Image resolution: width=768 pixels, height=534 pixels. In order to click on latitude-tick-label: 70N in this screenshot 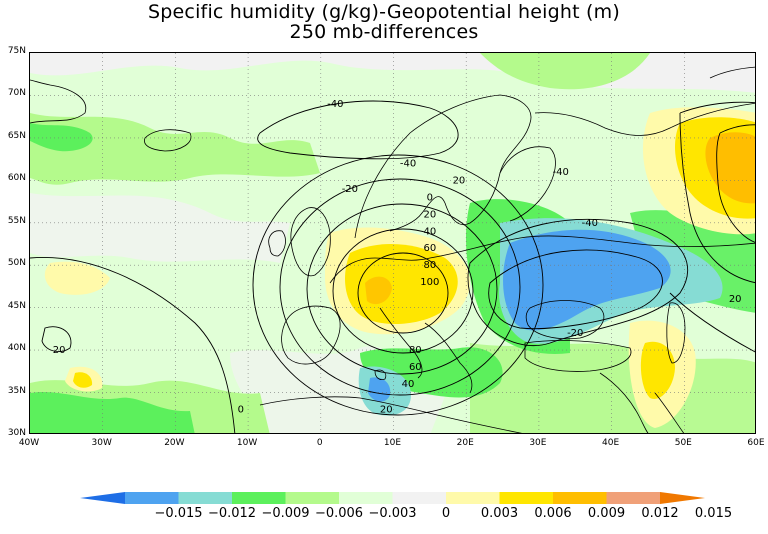, I will do `click(16, 93)`.